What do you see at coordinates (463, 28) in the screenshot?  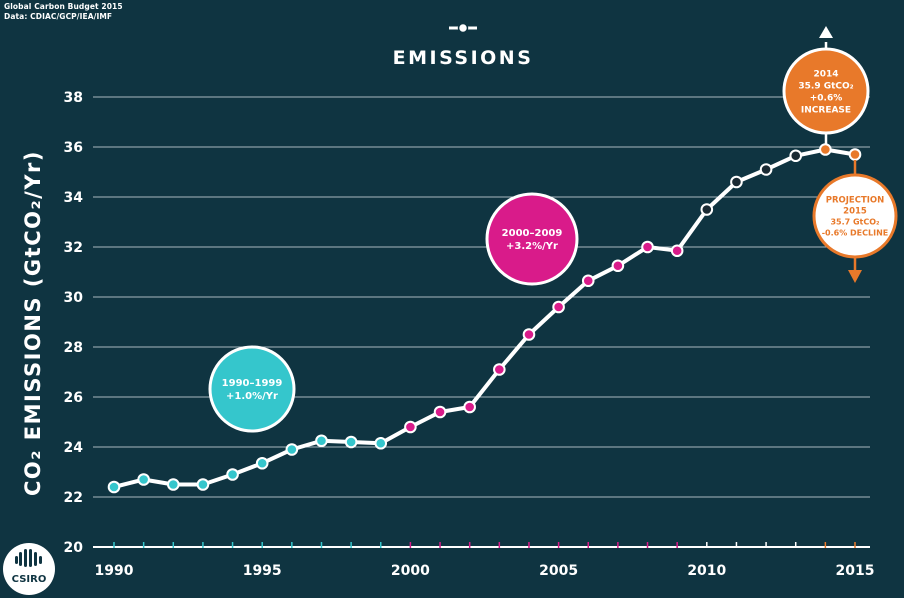 I see `legend-line-icon` at bounding box center [463, 28].